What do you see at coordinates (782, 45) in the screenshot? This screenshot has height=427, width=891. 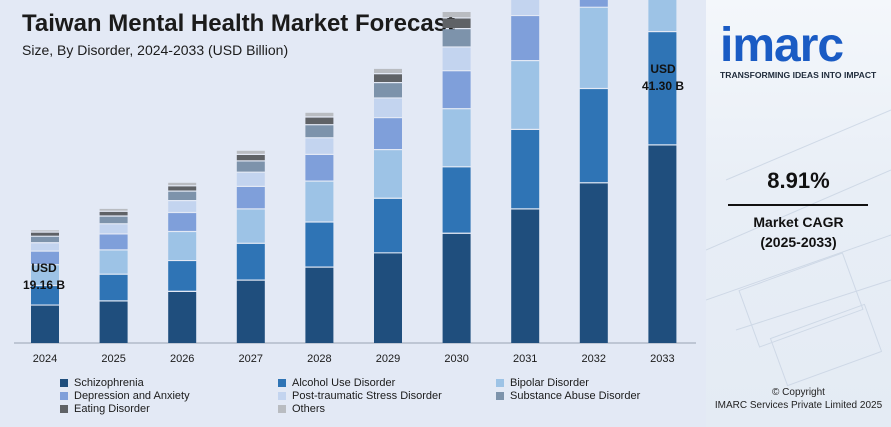 I see `imarc-logo: imarc` at bounding box center [782, 45].